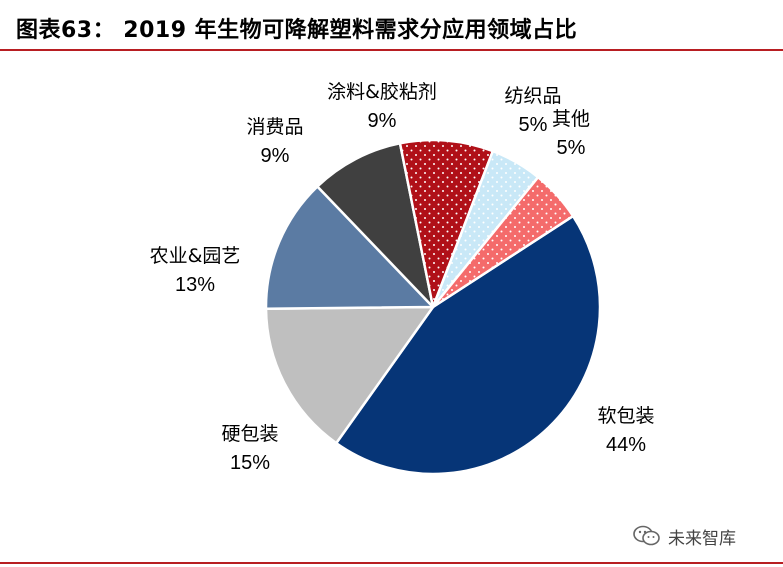 The width and height of the screenshot is (783, 567). What do you see at coordinates (195, 256) in the screenshot?
I see `slice-label-3: 农业&园艺` at bounding box center [195, 256].